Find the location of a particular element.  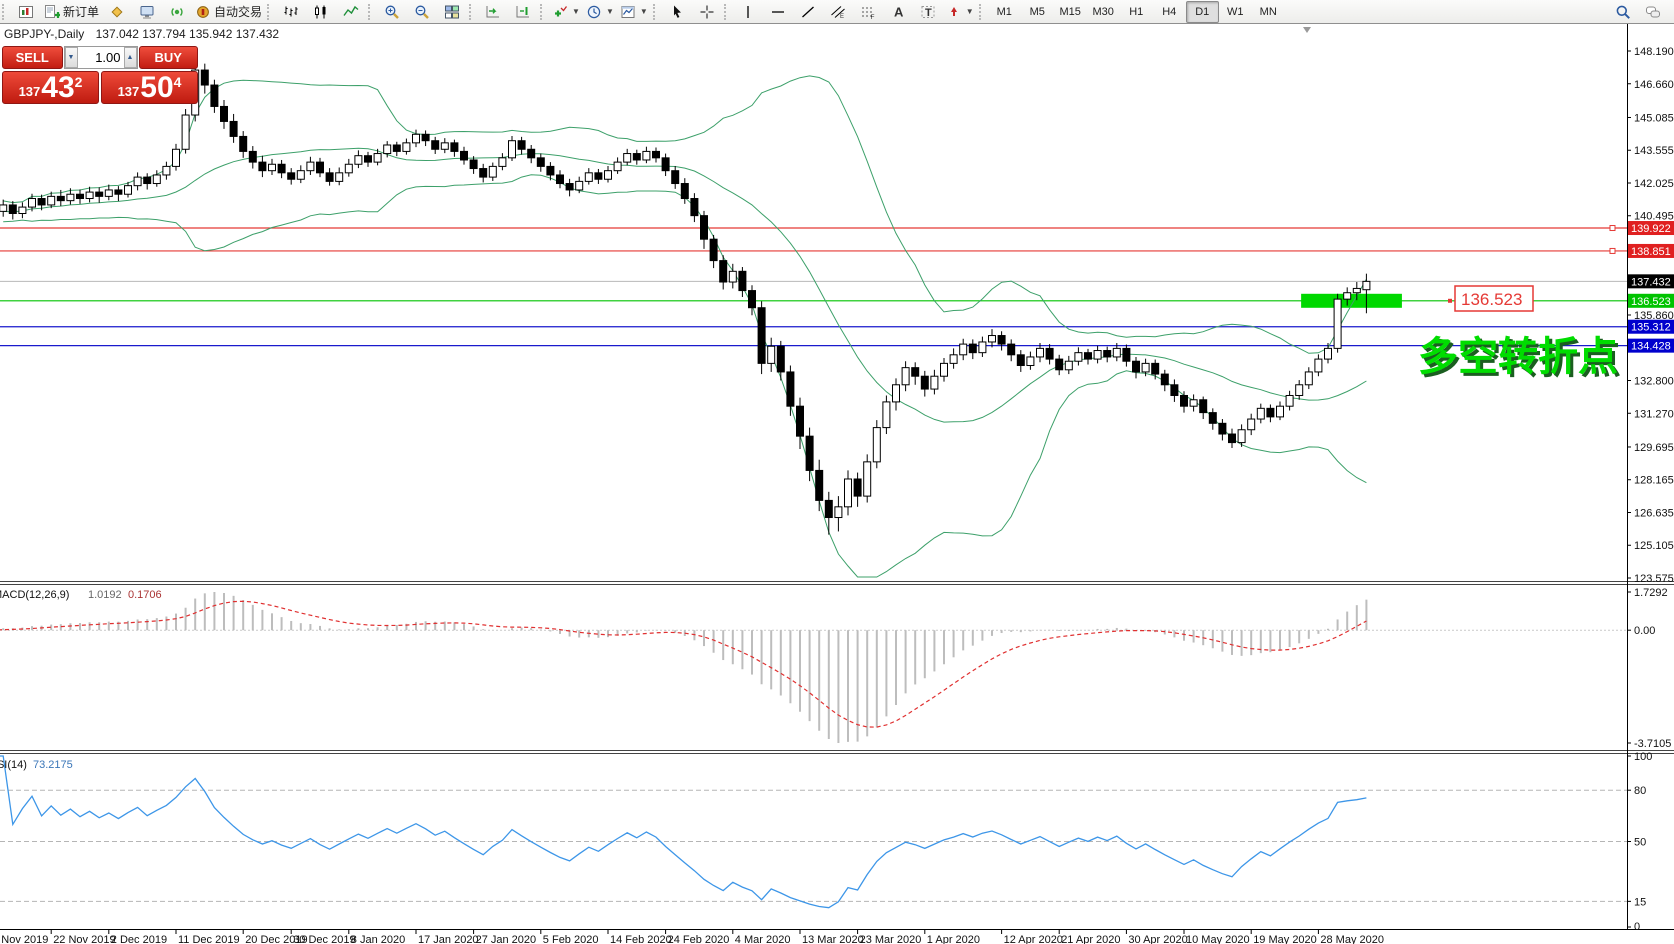

svg-text: 5 Feb 2020 is located at coordinates (571, 939).